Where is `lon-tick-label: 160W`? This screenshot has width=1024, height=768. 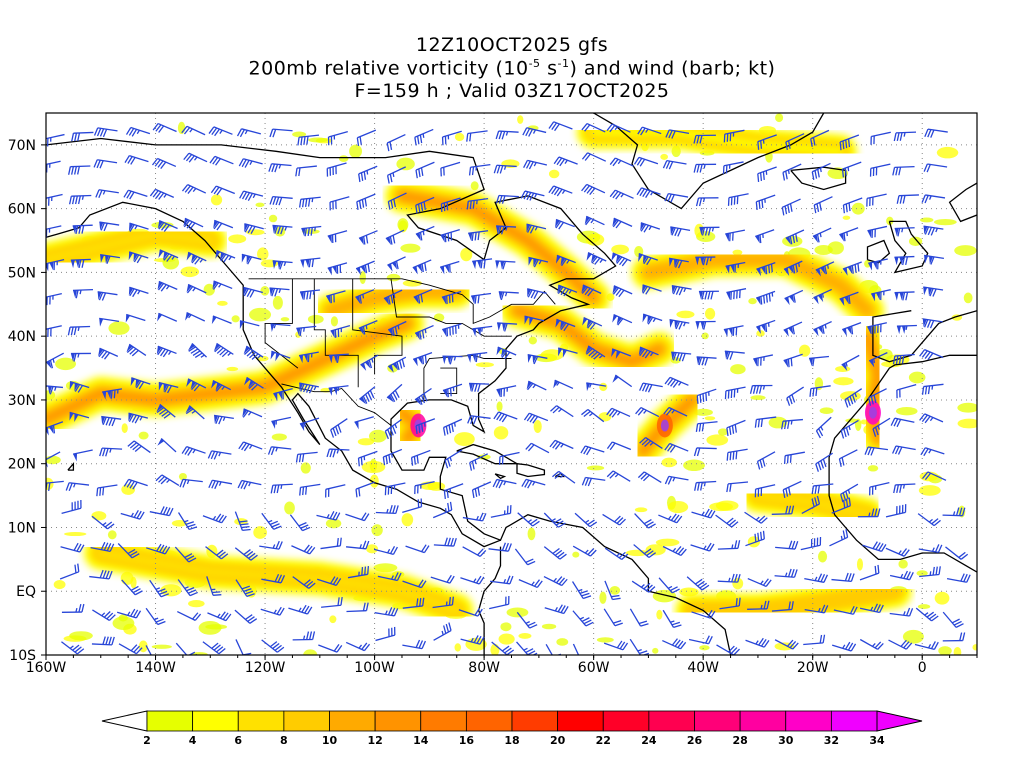 lon-tick-label: 160W is located at coordinates (46, 668).